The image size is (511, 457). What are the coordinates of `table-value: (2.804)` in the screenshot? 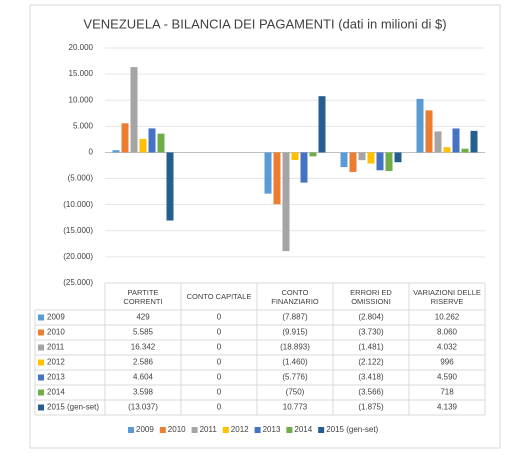 It's located at (371, 317).